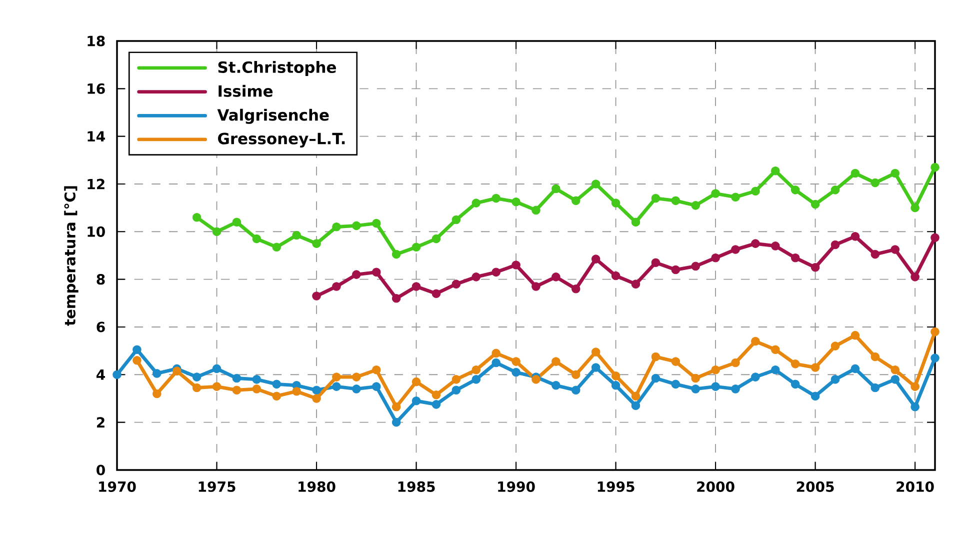 The width and height of the screenshot is (978, 534). Describe the element at coordinates (100, 327) in the screenshot. I see `y-tick-label: 6` at that location.